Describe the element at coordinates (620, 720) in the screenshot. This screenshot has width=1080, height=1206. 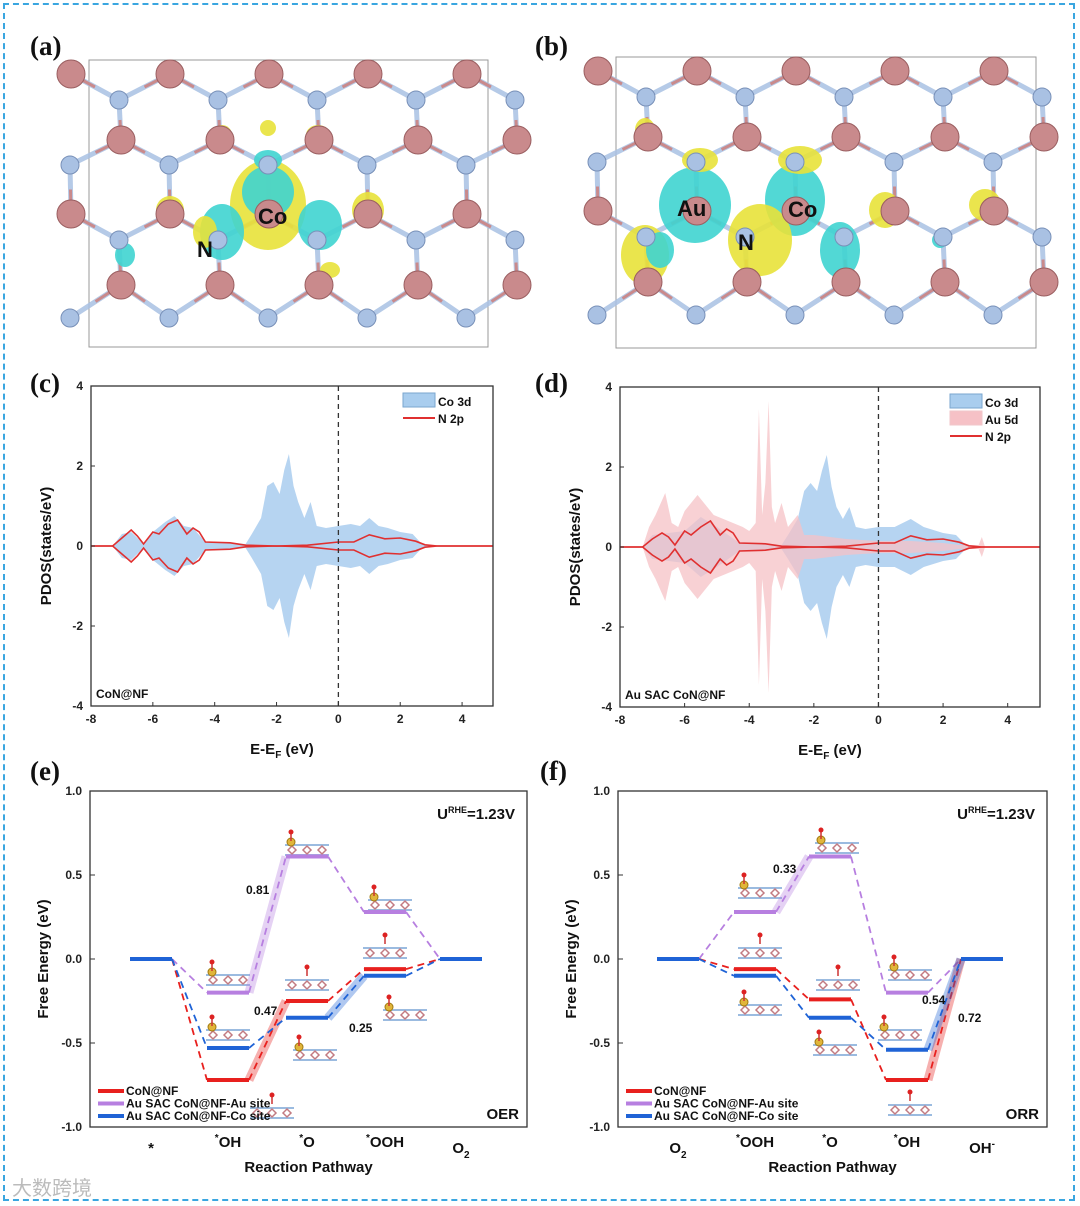
I see `x-tick-label: -8` at that location.